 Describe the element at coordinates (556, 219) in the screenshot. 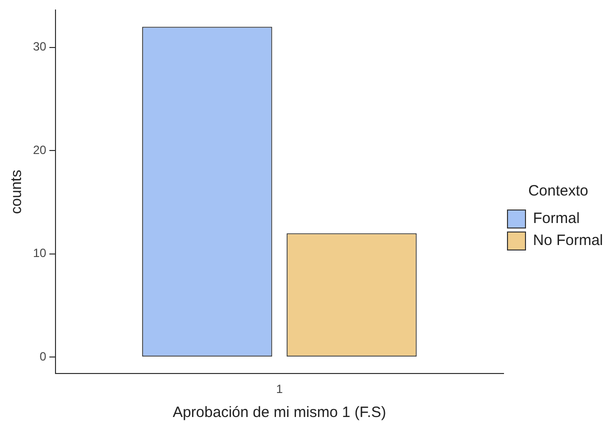

I see `legend-label: Formal` at that location.